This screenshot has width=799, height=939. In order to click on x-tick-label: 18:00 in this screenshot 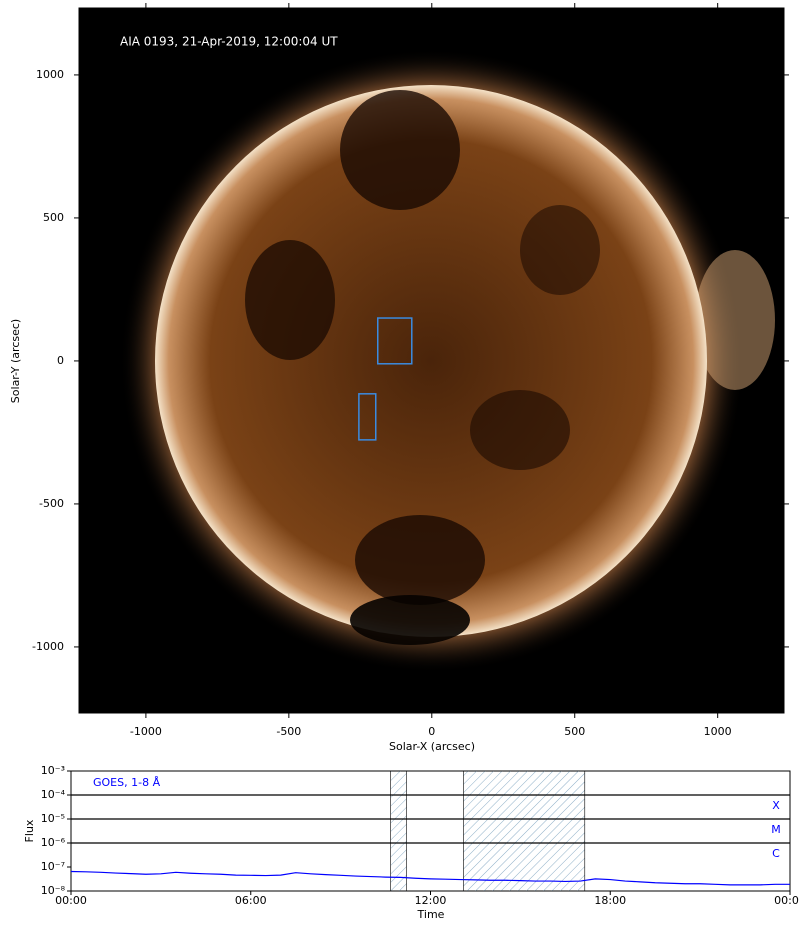, I will do `click(610, 900)`.